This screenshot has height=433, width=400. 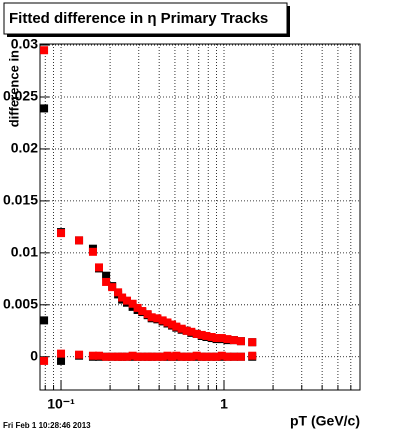 What do you see at coordinates (24, 252) in the screenshot?
I see `y-tick-label: 0.01` at bounding box center [24, 252].